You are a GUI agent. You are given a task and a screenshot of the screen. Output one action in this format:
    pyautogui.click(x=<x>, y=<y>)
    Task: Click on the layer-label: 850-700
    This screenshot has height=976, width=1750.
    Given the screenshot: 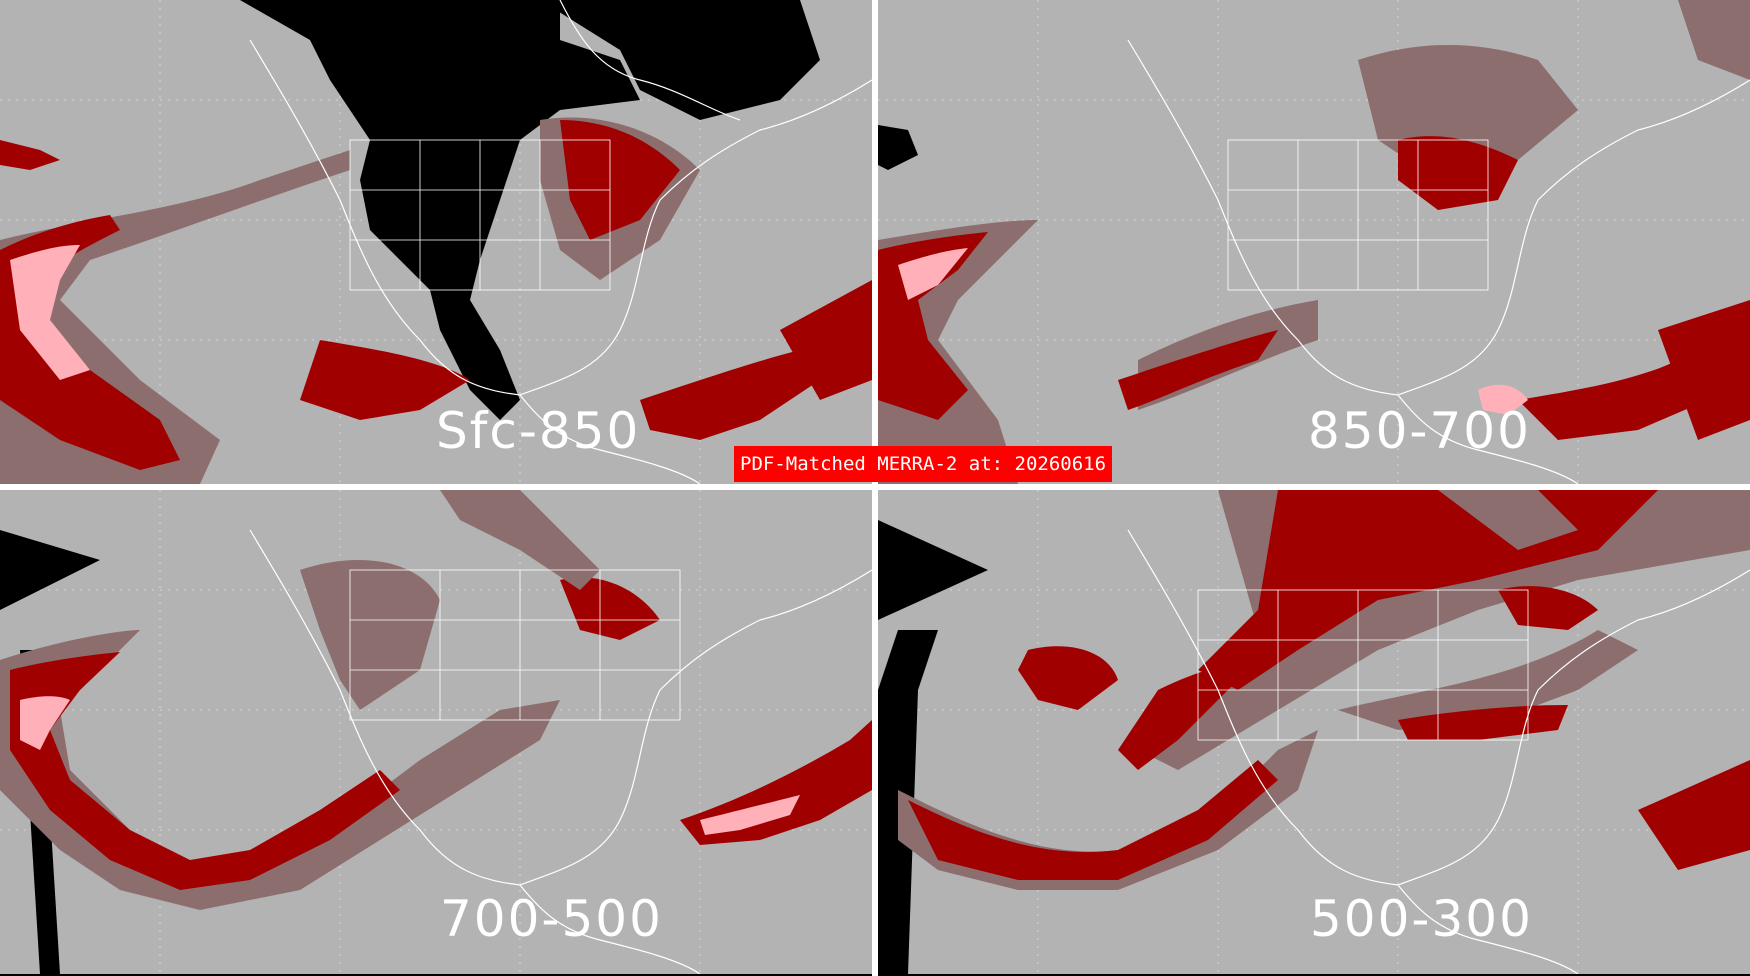 What is the action you would take?
    pyautogui.click(x=1419, y=431)
    